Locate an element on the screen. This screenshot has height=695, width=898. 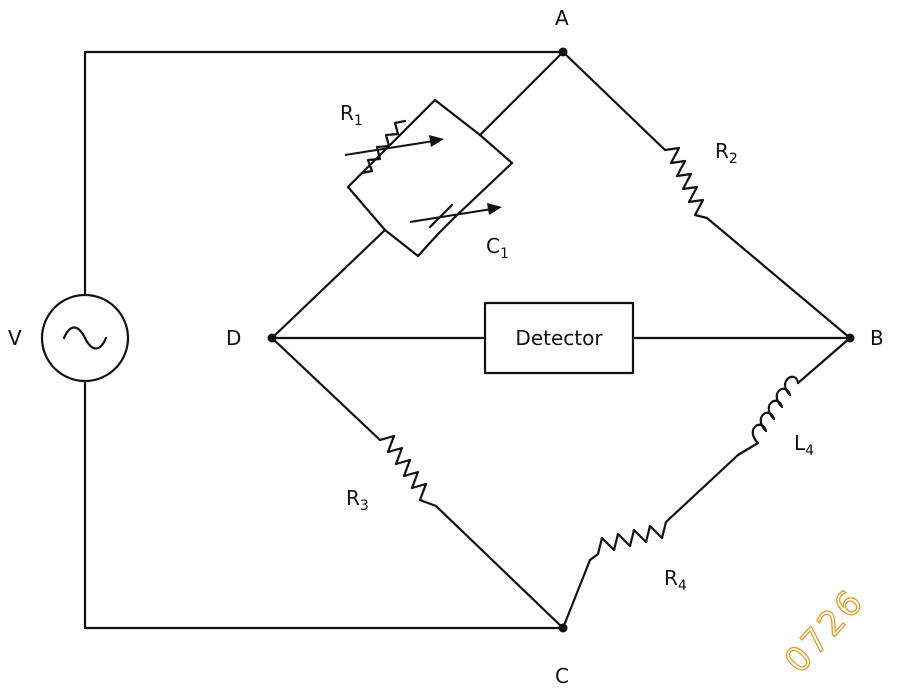
node-a-label: A is located at coordinates (562, 18).